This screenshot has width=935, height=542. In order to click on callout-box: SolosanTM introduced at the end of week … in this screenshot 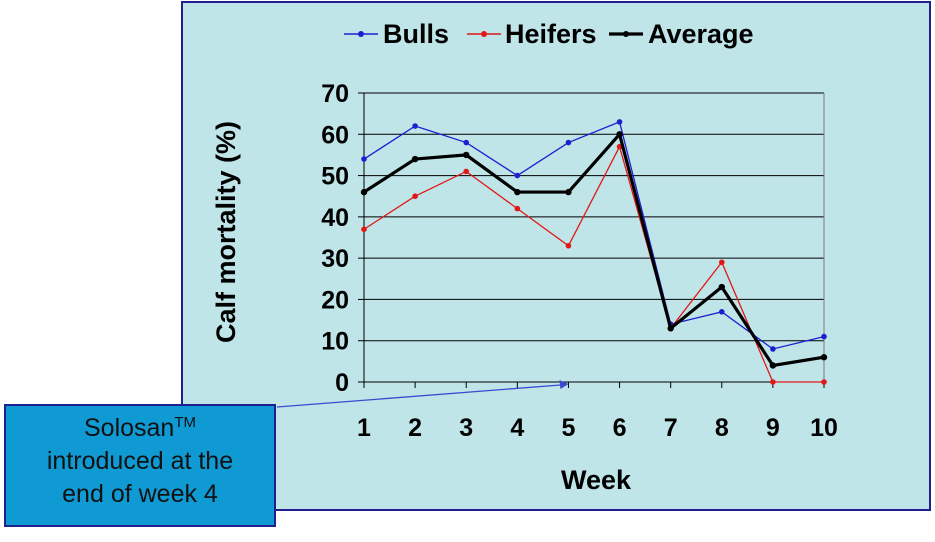, I will do `click(140, 465)`.